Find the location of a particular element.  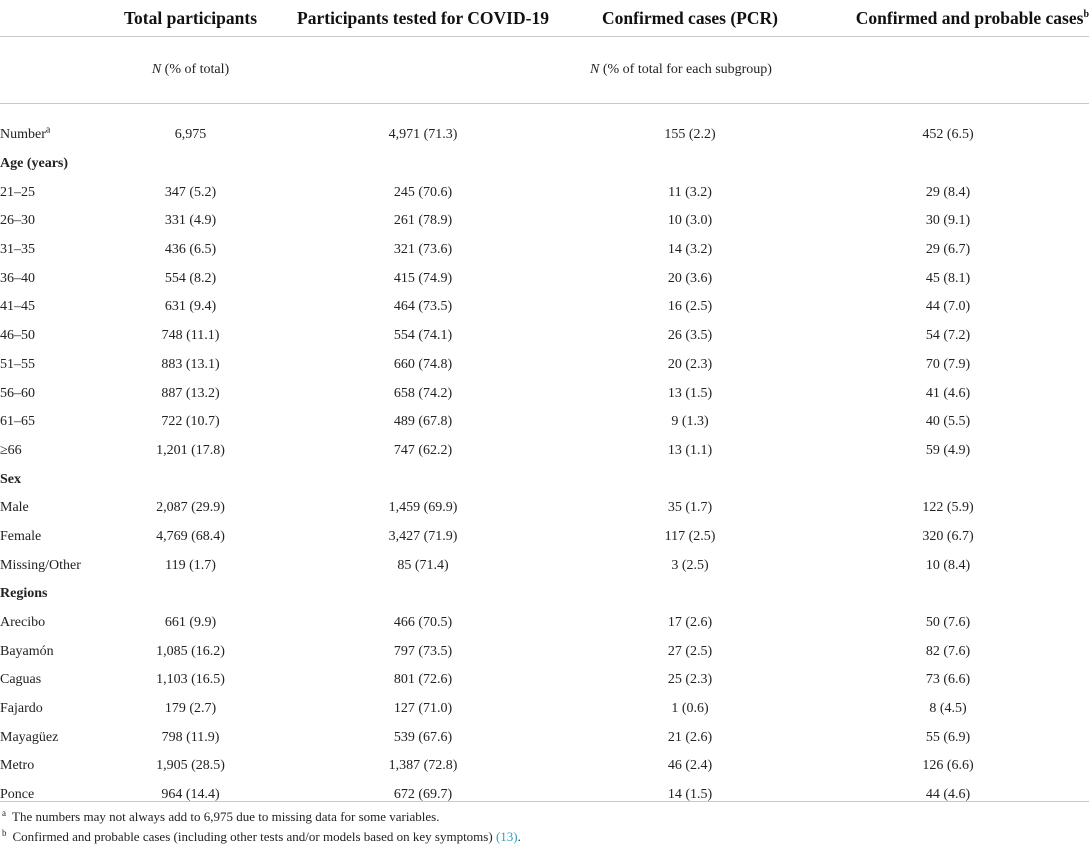

cell-probable: 54 (7.2) is located at coordinates (948, 336).